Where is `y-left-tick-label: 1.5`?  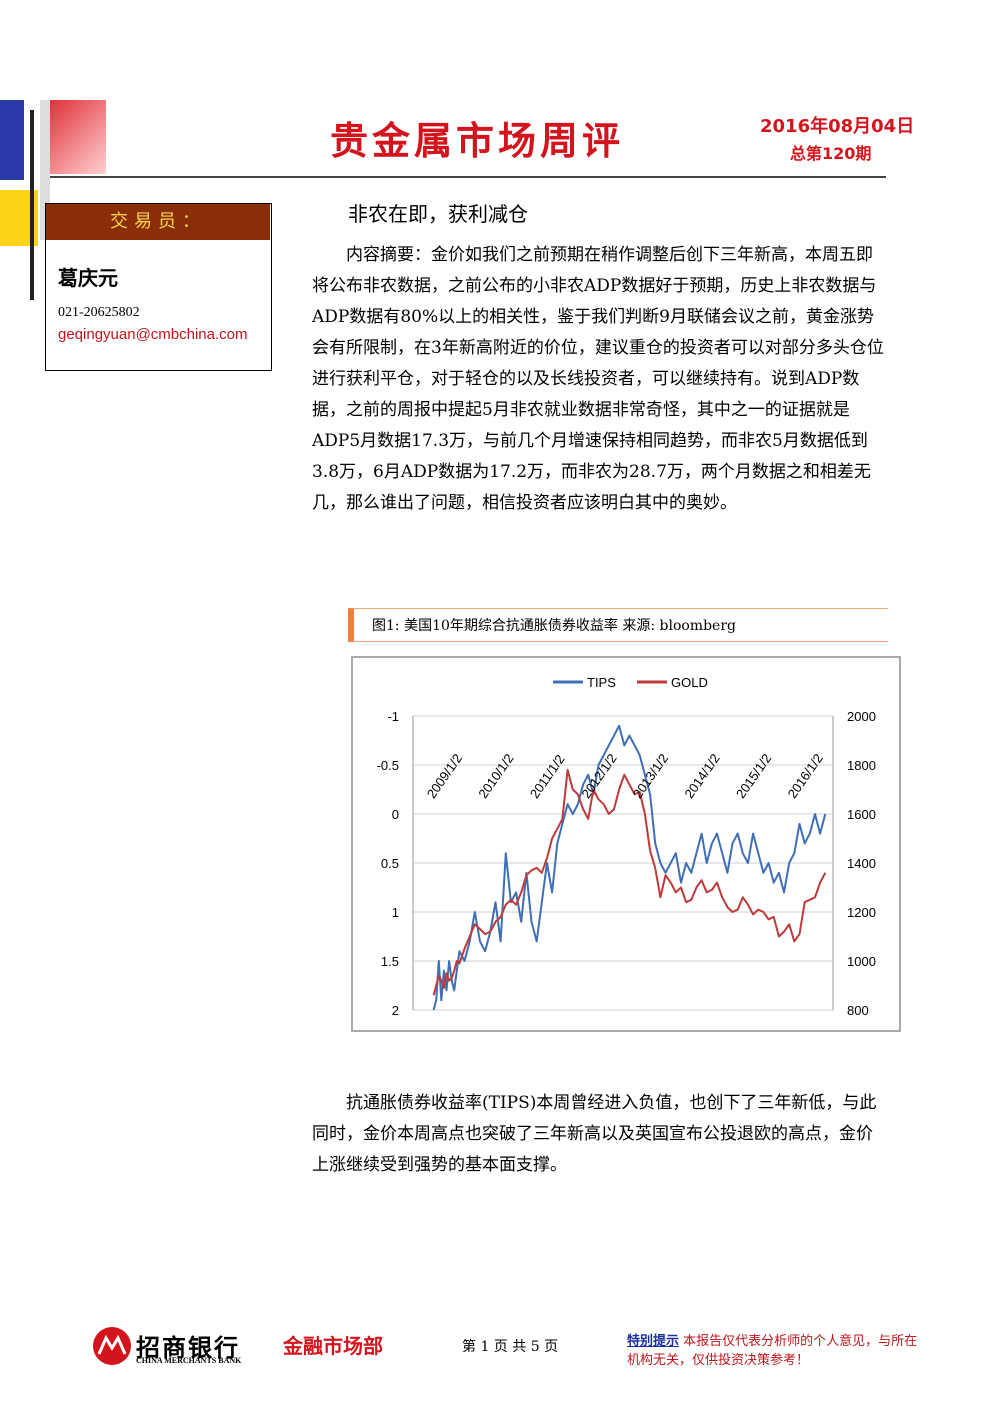 y-left-tick-label: 1.5 is located at coordinates (390, 961).